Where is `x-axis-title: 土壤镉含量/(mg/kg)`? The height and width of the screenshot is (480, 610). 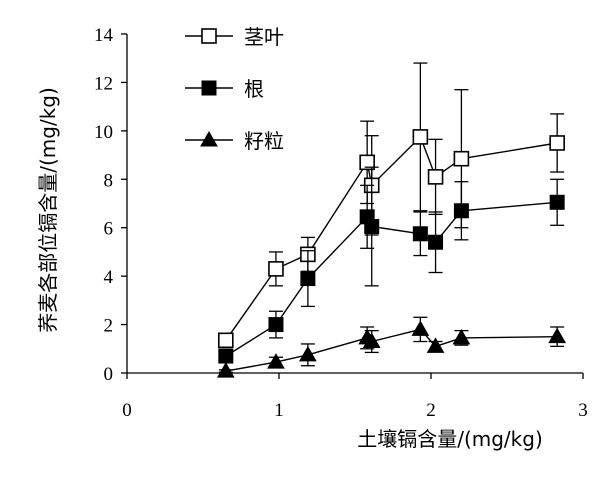 x-axis-title: 土壤镉含量/(mg/kg) is located at coordinates (450, 439).